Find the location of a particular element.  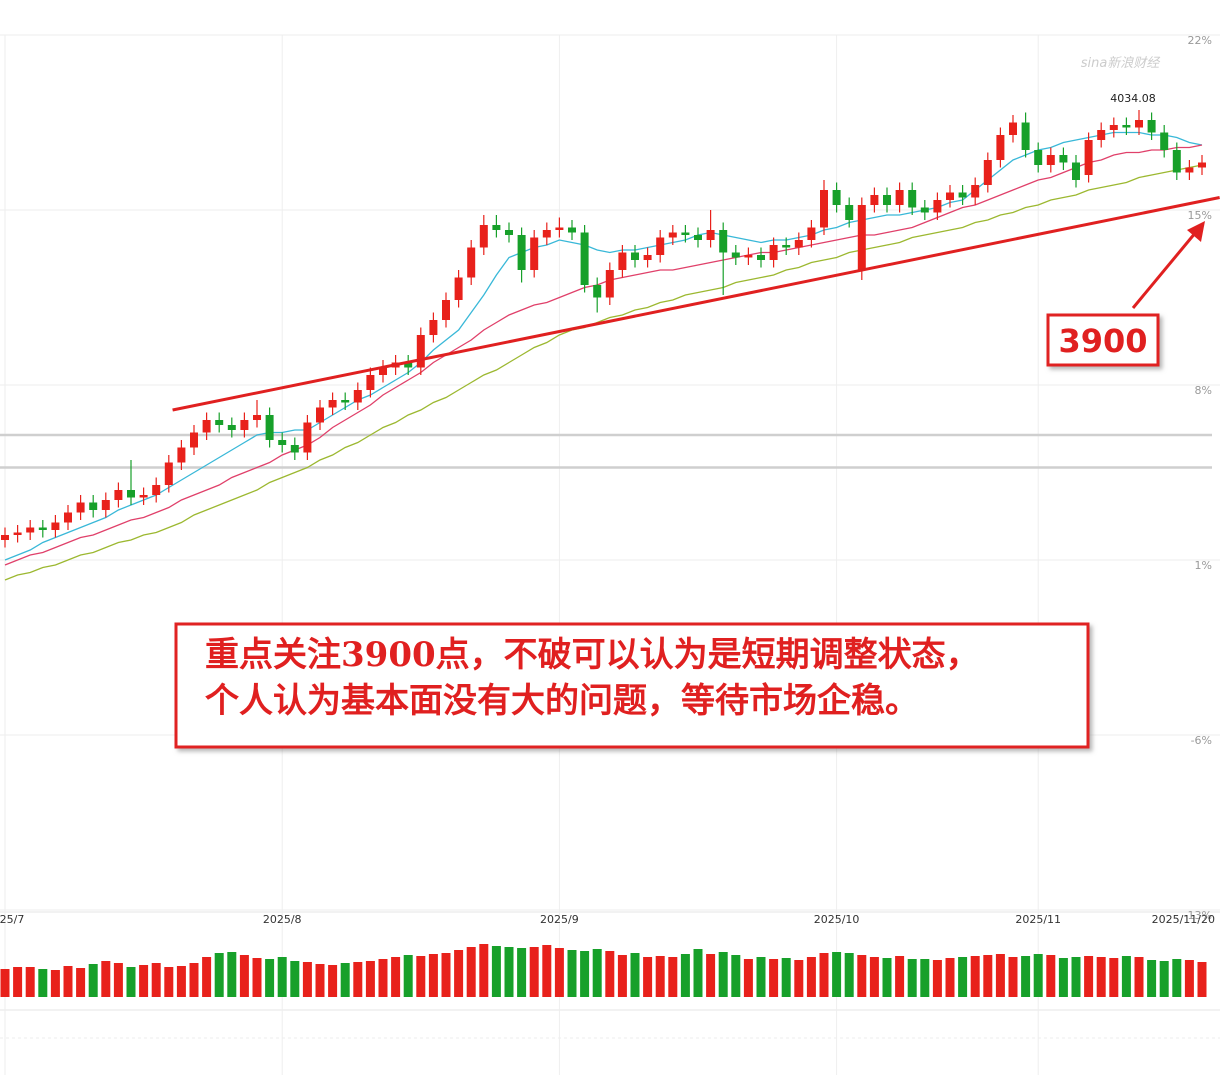

arrow is located at coordinates (1164, 270).